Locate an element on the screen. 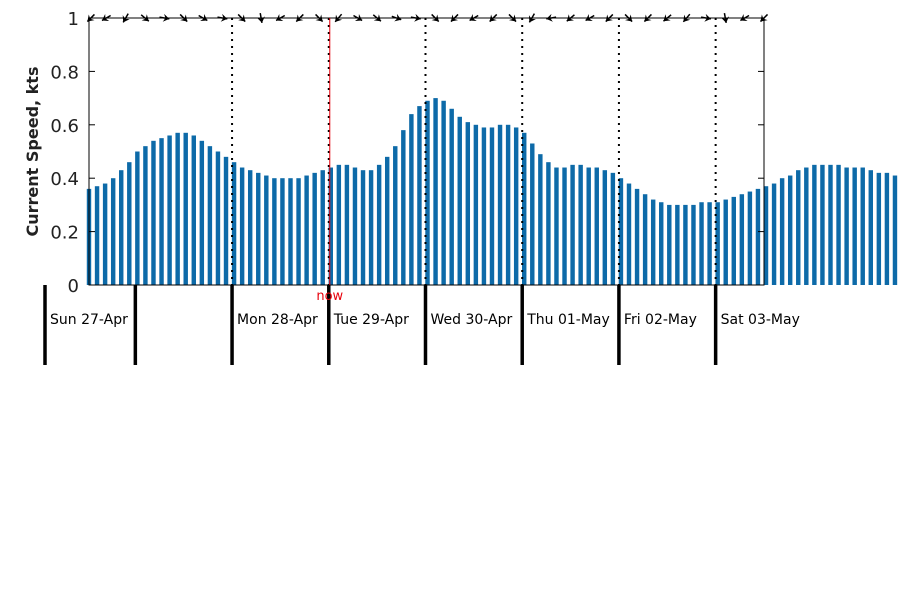  day-label: Mon 28-Apr is located at coordinates (277, 320).